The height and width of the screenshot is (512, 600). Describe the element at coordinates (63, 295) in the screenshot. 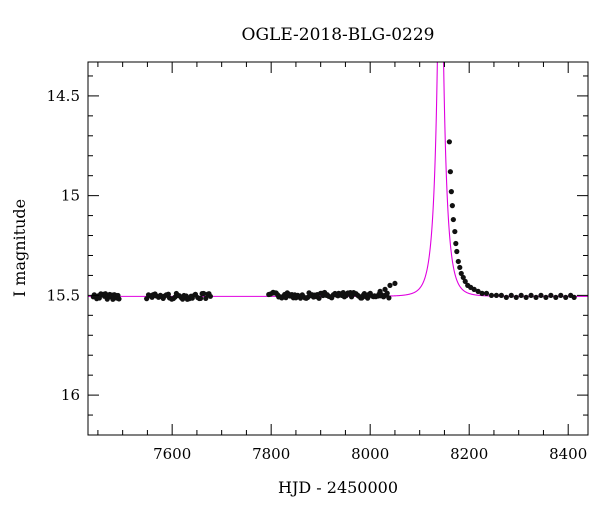

I see `y-tick-label: 15.5` at that location.